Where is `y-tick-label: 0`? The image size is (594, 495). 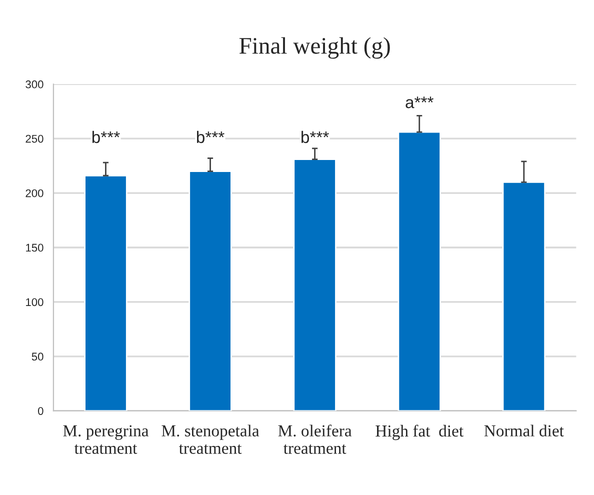
y-tick-label: 0 is located at coordinates (41, 411).